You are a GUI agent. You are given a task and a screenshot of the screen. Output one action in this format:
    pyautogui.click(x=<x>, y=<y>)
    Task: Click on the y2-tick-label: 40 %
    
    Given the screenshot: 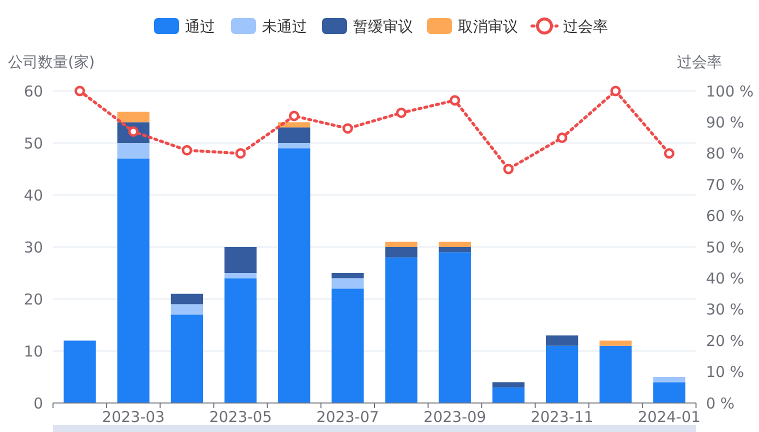 What is the action you would take?
    pyautogui.click(x=725, y=278)
    